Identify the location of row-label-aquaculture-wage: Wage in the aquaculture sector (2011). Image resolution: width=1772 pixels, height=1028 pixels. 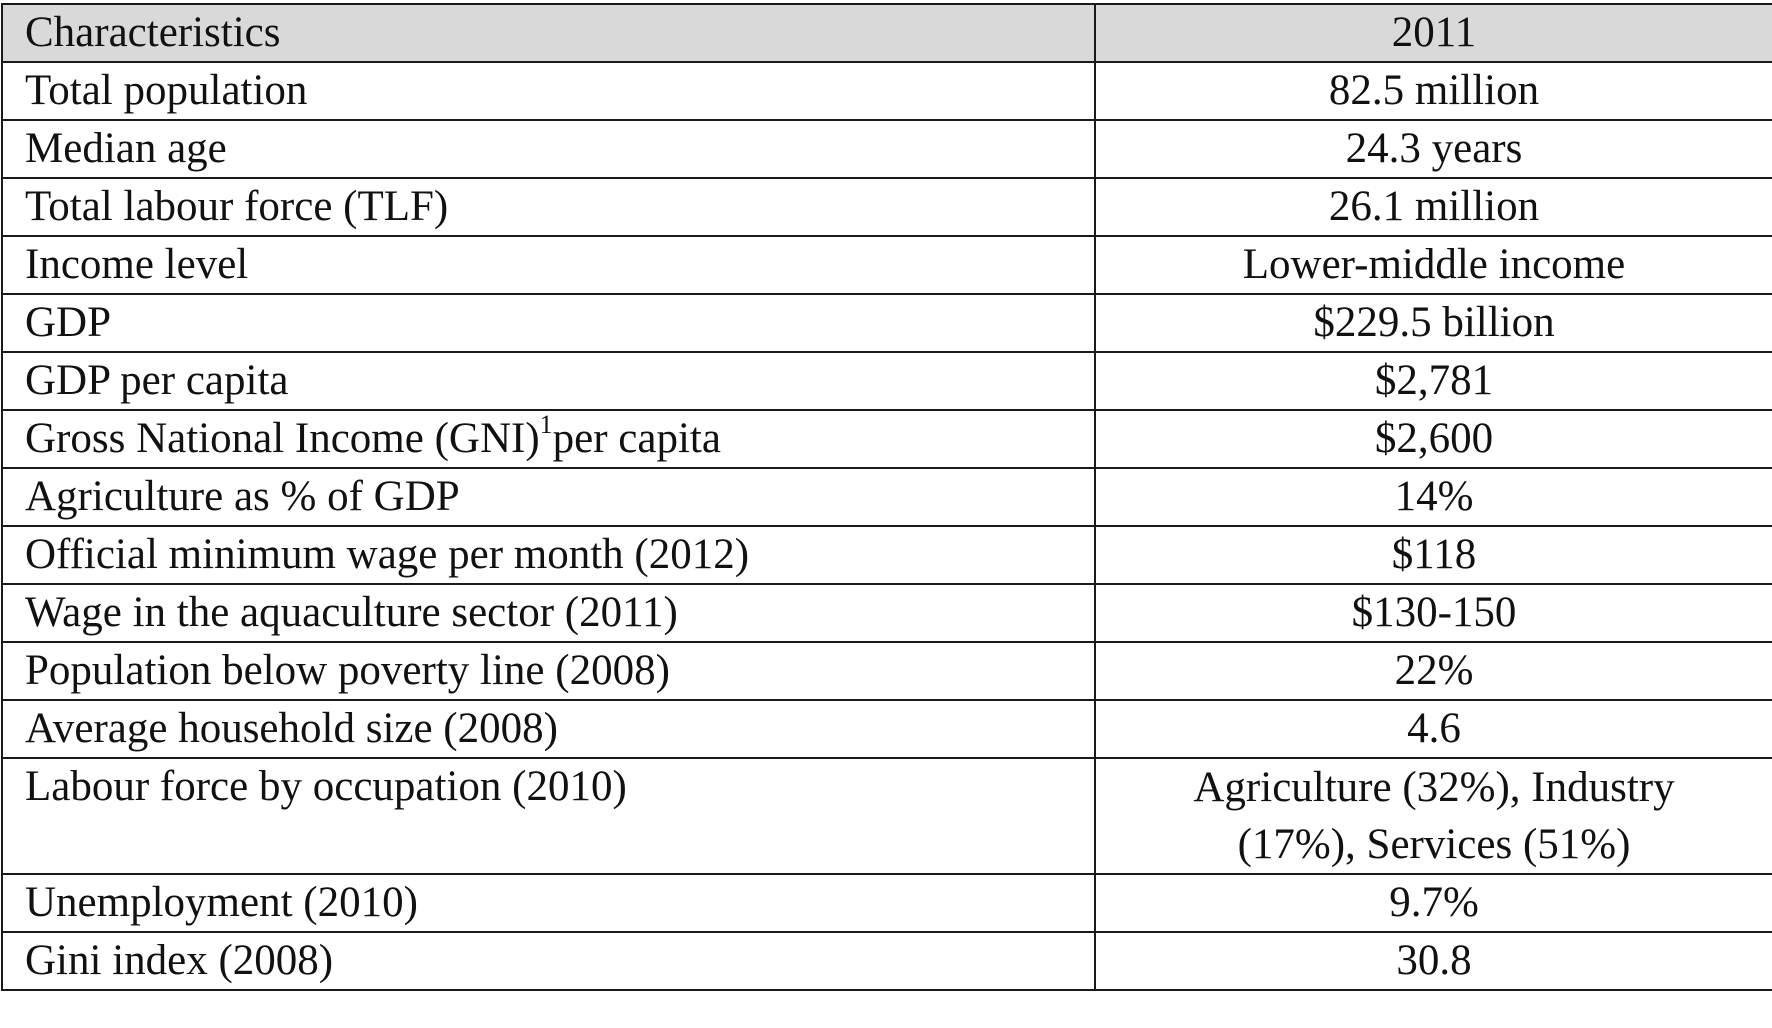
(548, 613).